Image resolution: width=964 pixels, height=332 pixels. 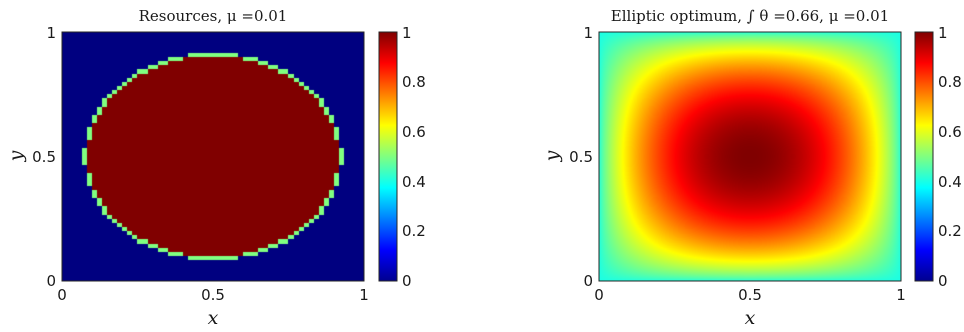 What do you see at coordinates (213, 318) in the screenshot?
I see `x-axis-label-left: x` at bounding box center [213, 318].